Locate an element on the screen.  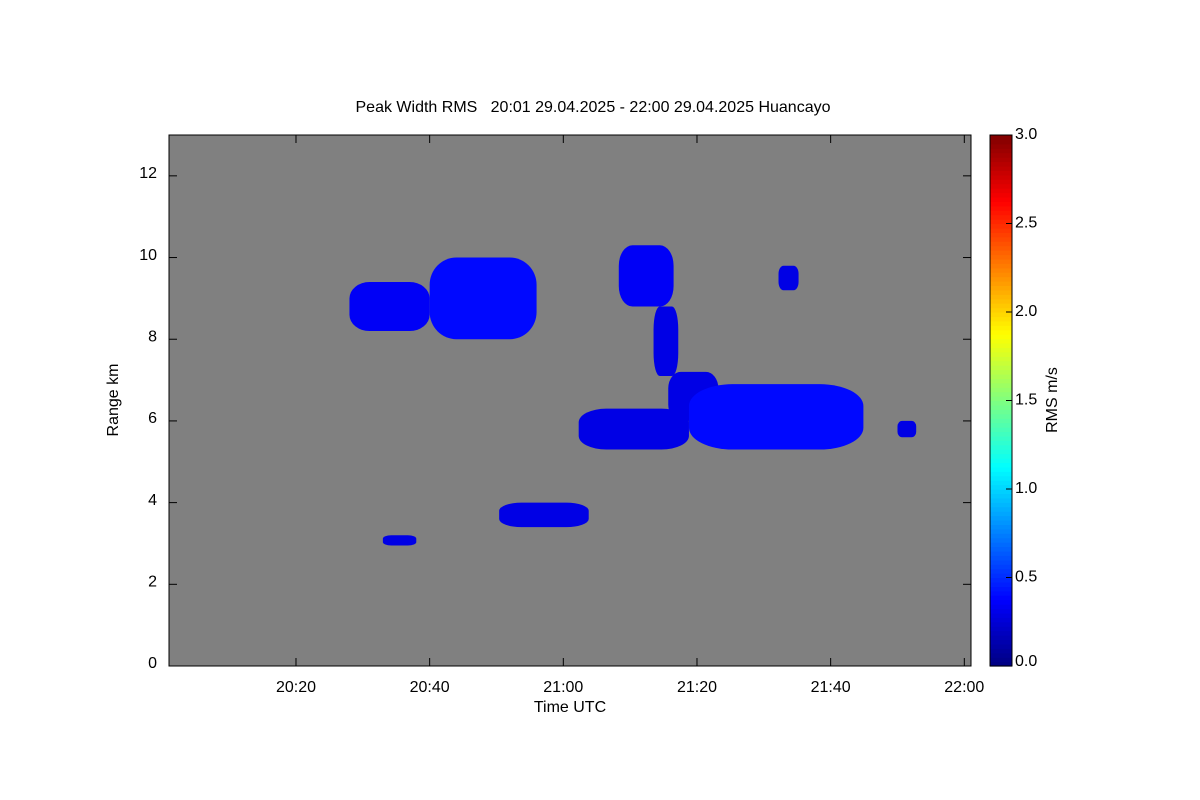
colorbar-tick-label: 1.0 is located at coordinates (1026, 488).